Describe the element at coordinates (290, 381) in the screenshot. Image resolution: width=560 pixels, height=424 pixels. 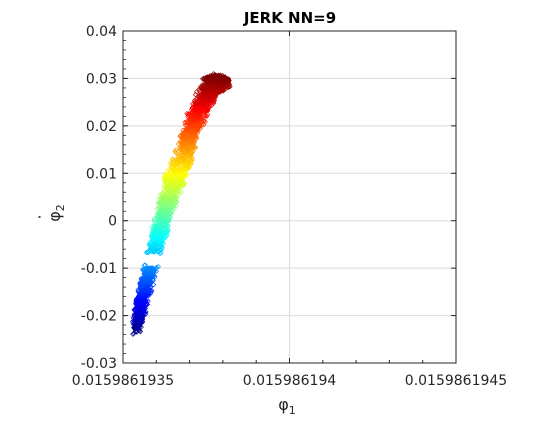
I see `x-tick-label: 0.015986194` at that location.